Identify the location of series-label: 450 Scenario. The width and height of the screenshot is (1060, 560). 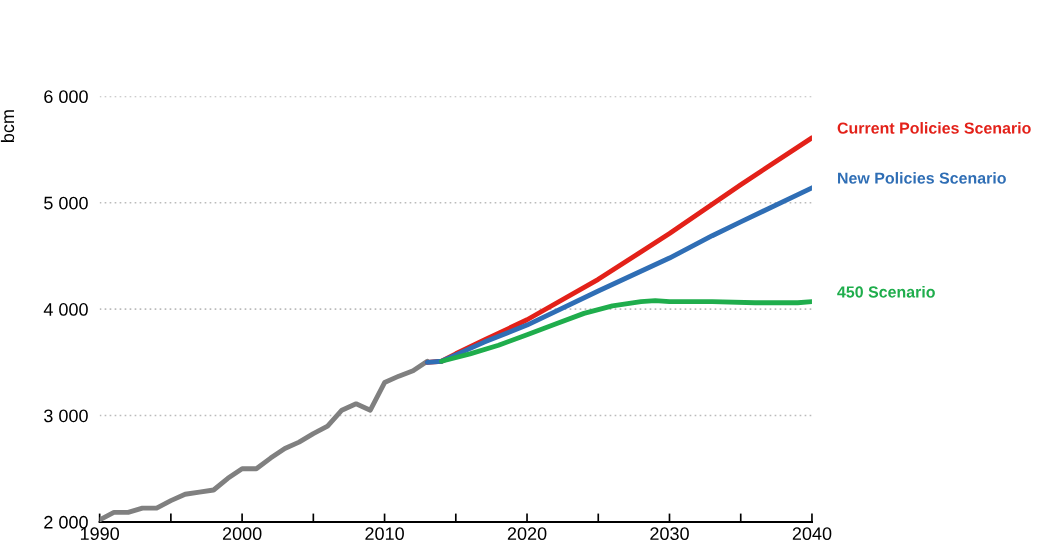
(886, 291).